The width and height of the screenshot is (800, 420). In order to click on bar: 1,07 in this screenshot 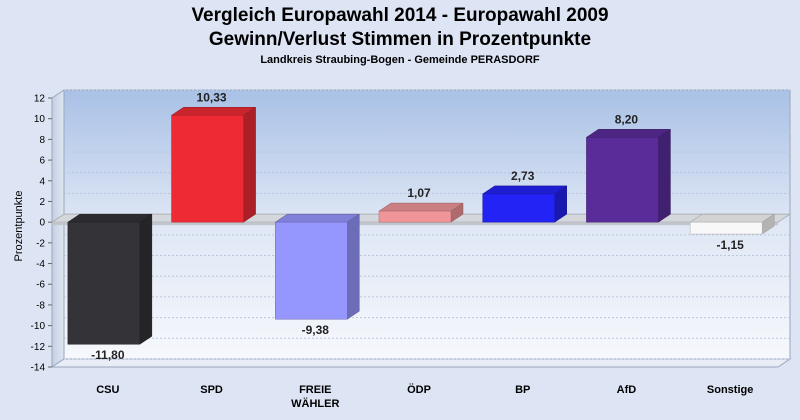, I will do `click(421, 204)`.